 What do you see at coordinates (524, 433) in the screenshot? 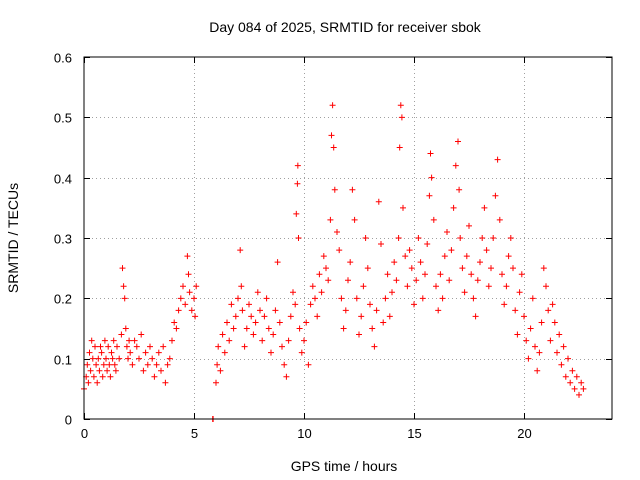
I see `x-tick-label: 20` at bounding box center [524, 433].